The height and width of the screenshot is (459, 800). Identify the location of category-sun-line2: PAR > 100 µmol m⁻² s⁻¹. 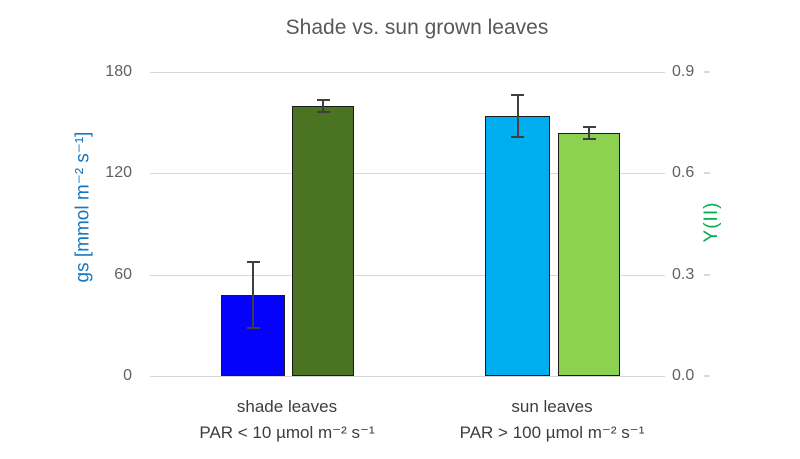
(552, 432).